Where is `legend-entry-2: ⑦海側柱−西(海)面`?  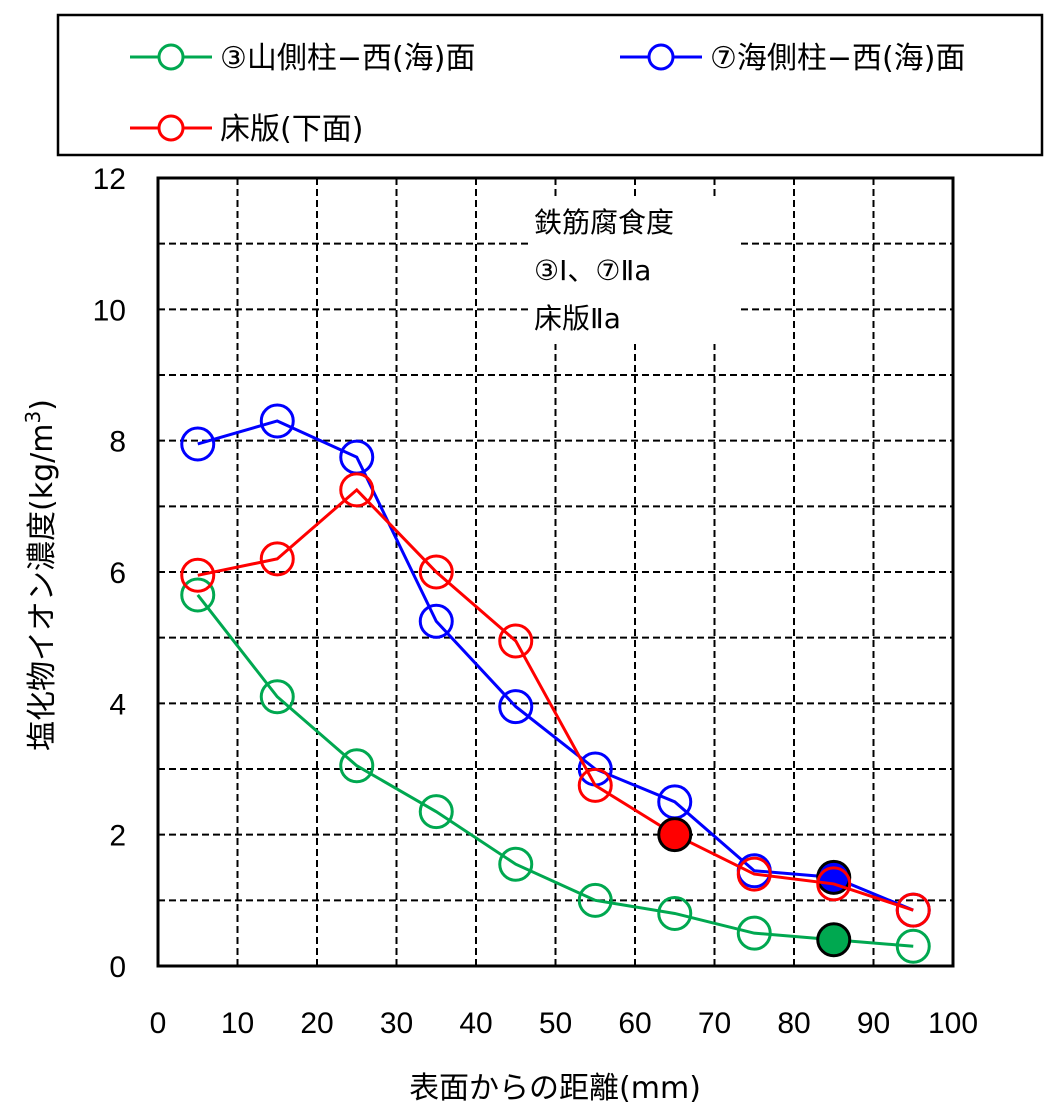
legend-entry-2: ⑦海側柱−西(海)面 is located at coordinates (792, 58).